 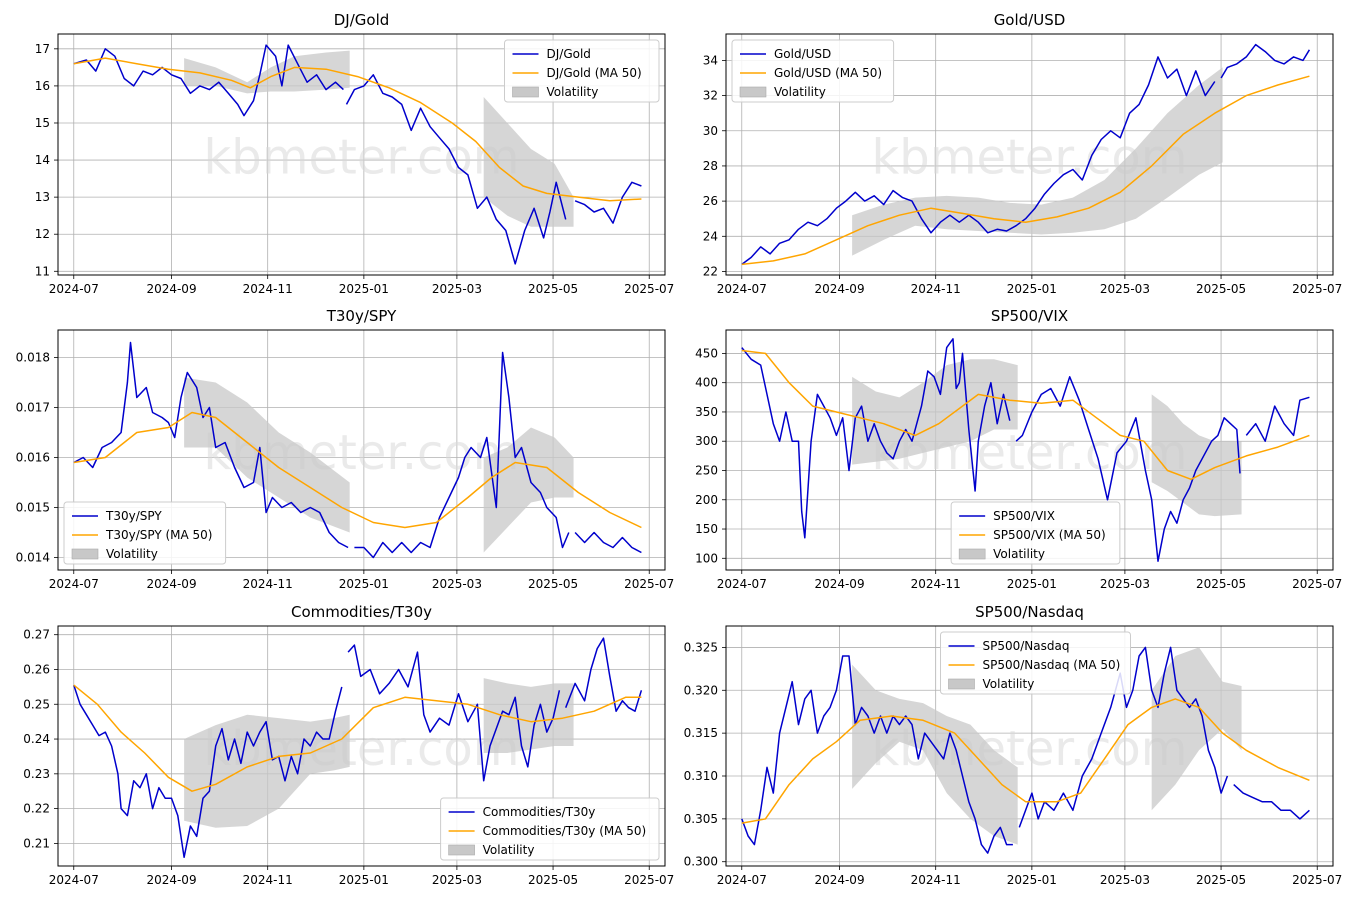 I want to click on y-tick-label: 0.320, so click(x=701, y=690).